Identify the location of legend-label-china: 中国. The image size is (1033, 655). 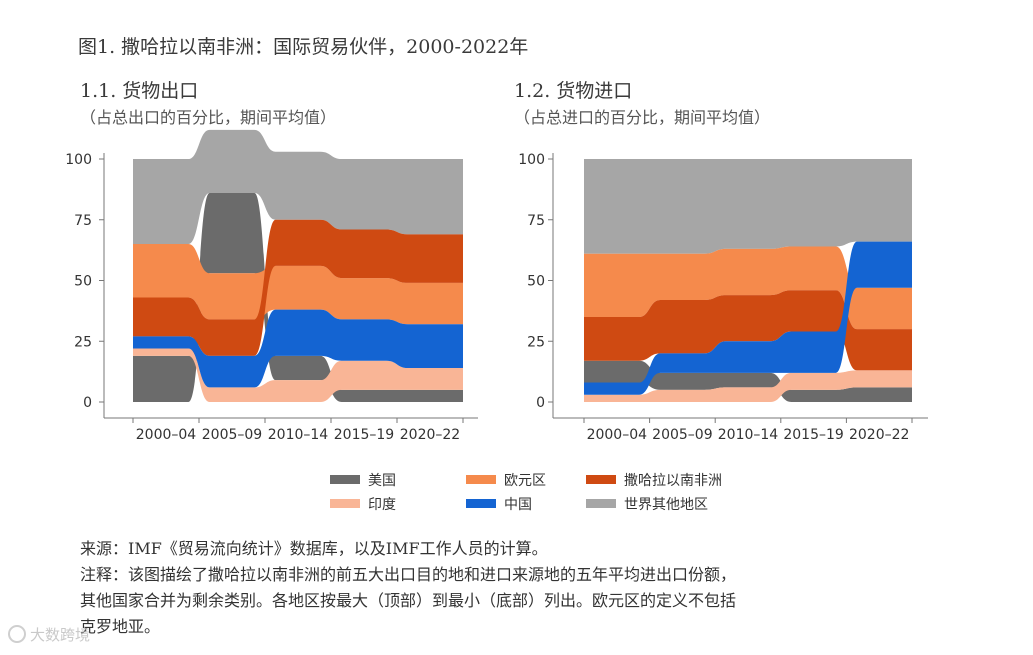
(518, 505).